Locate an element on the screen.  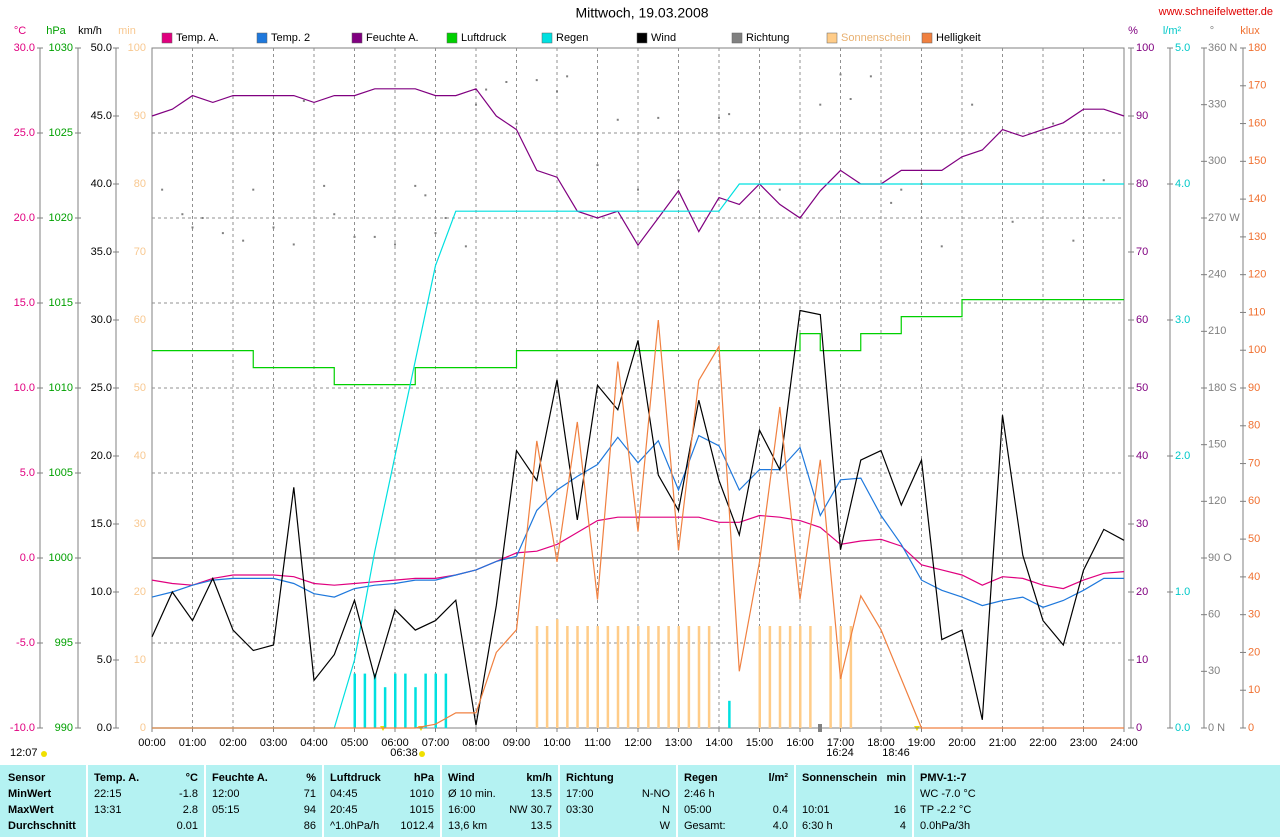
legend-label: Feuchte A. is located at coordinates (392, 38).